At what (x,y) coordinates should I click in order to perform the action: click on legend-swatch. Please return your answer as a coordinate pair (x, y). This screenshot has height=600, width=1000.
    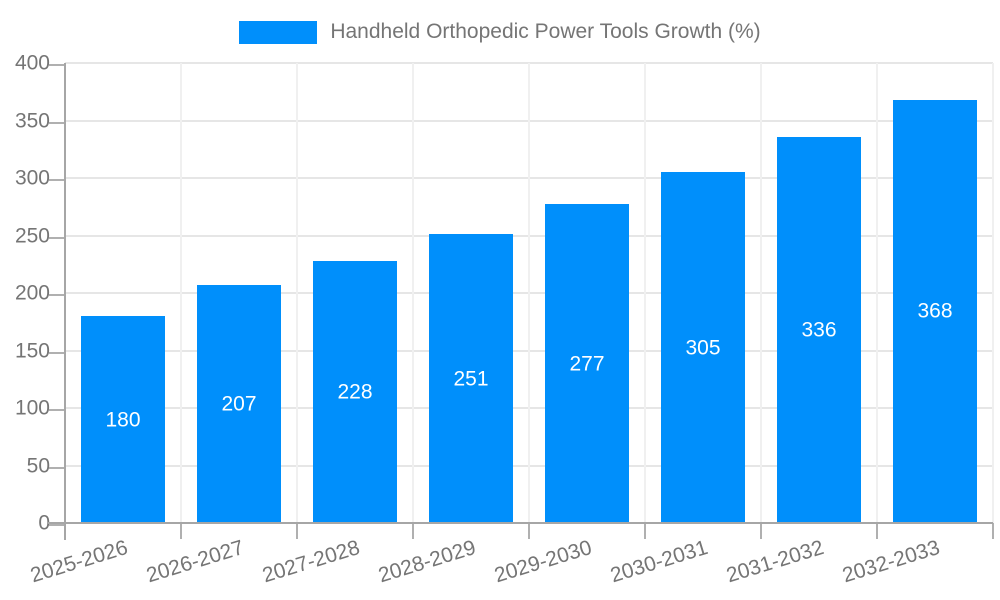
    Looking at the image, I should click on (278, 32).